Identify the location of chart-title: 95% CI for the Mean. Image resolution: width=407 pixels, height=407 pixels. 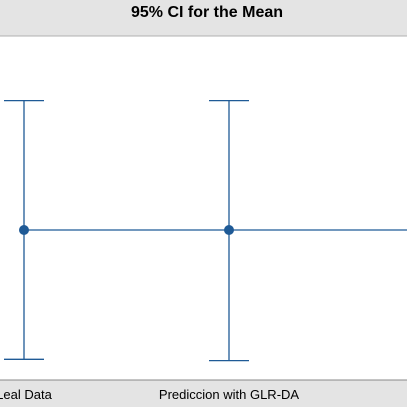
(207, 12).